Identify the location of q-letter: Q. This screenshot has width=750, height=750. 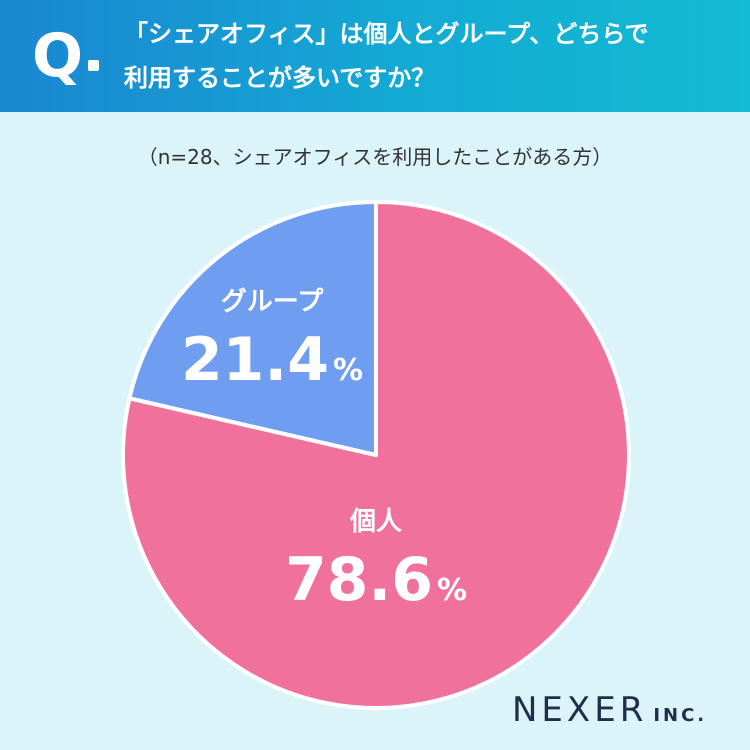
(58, 56).